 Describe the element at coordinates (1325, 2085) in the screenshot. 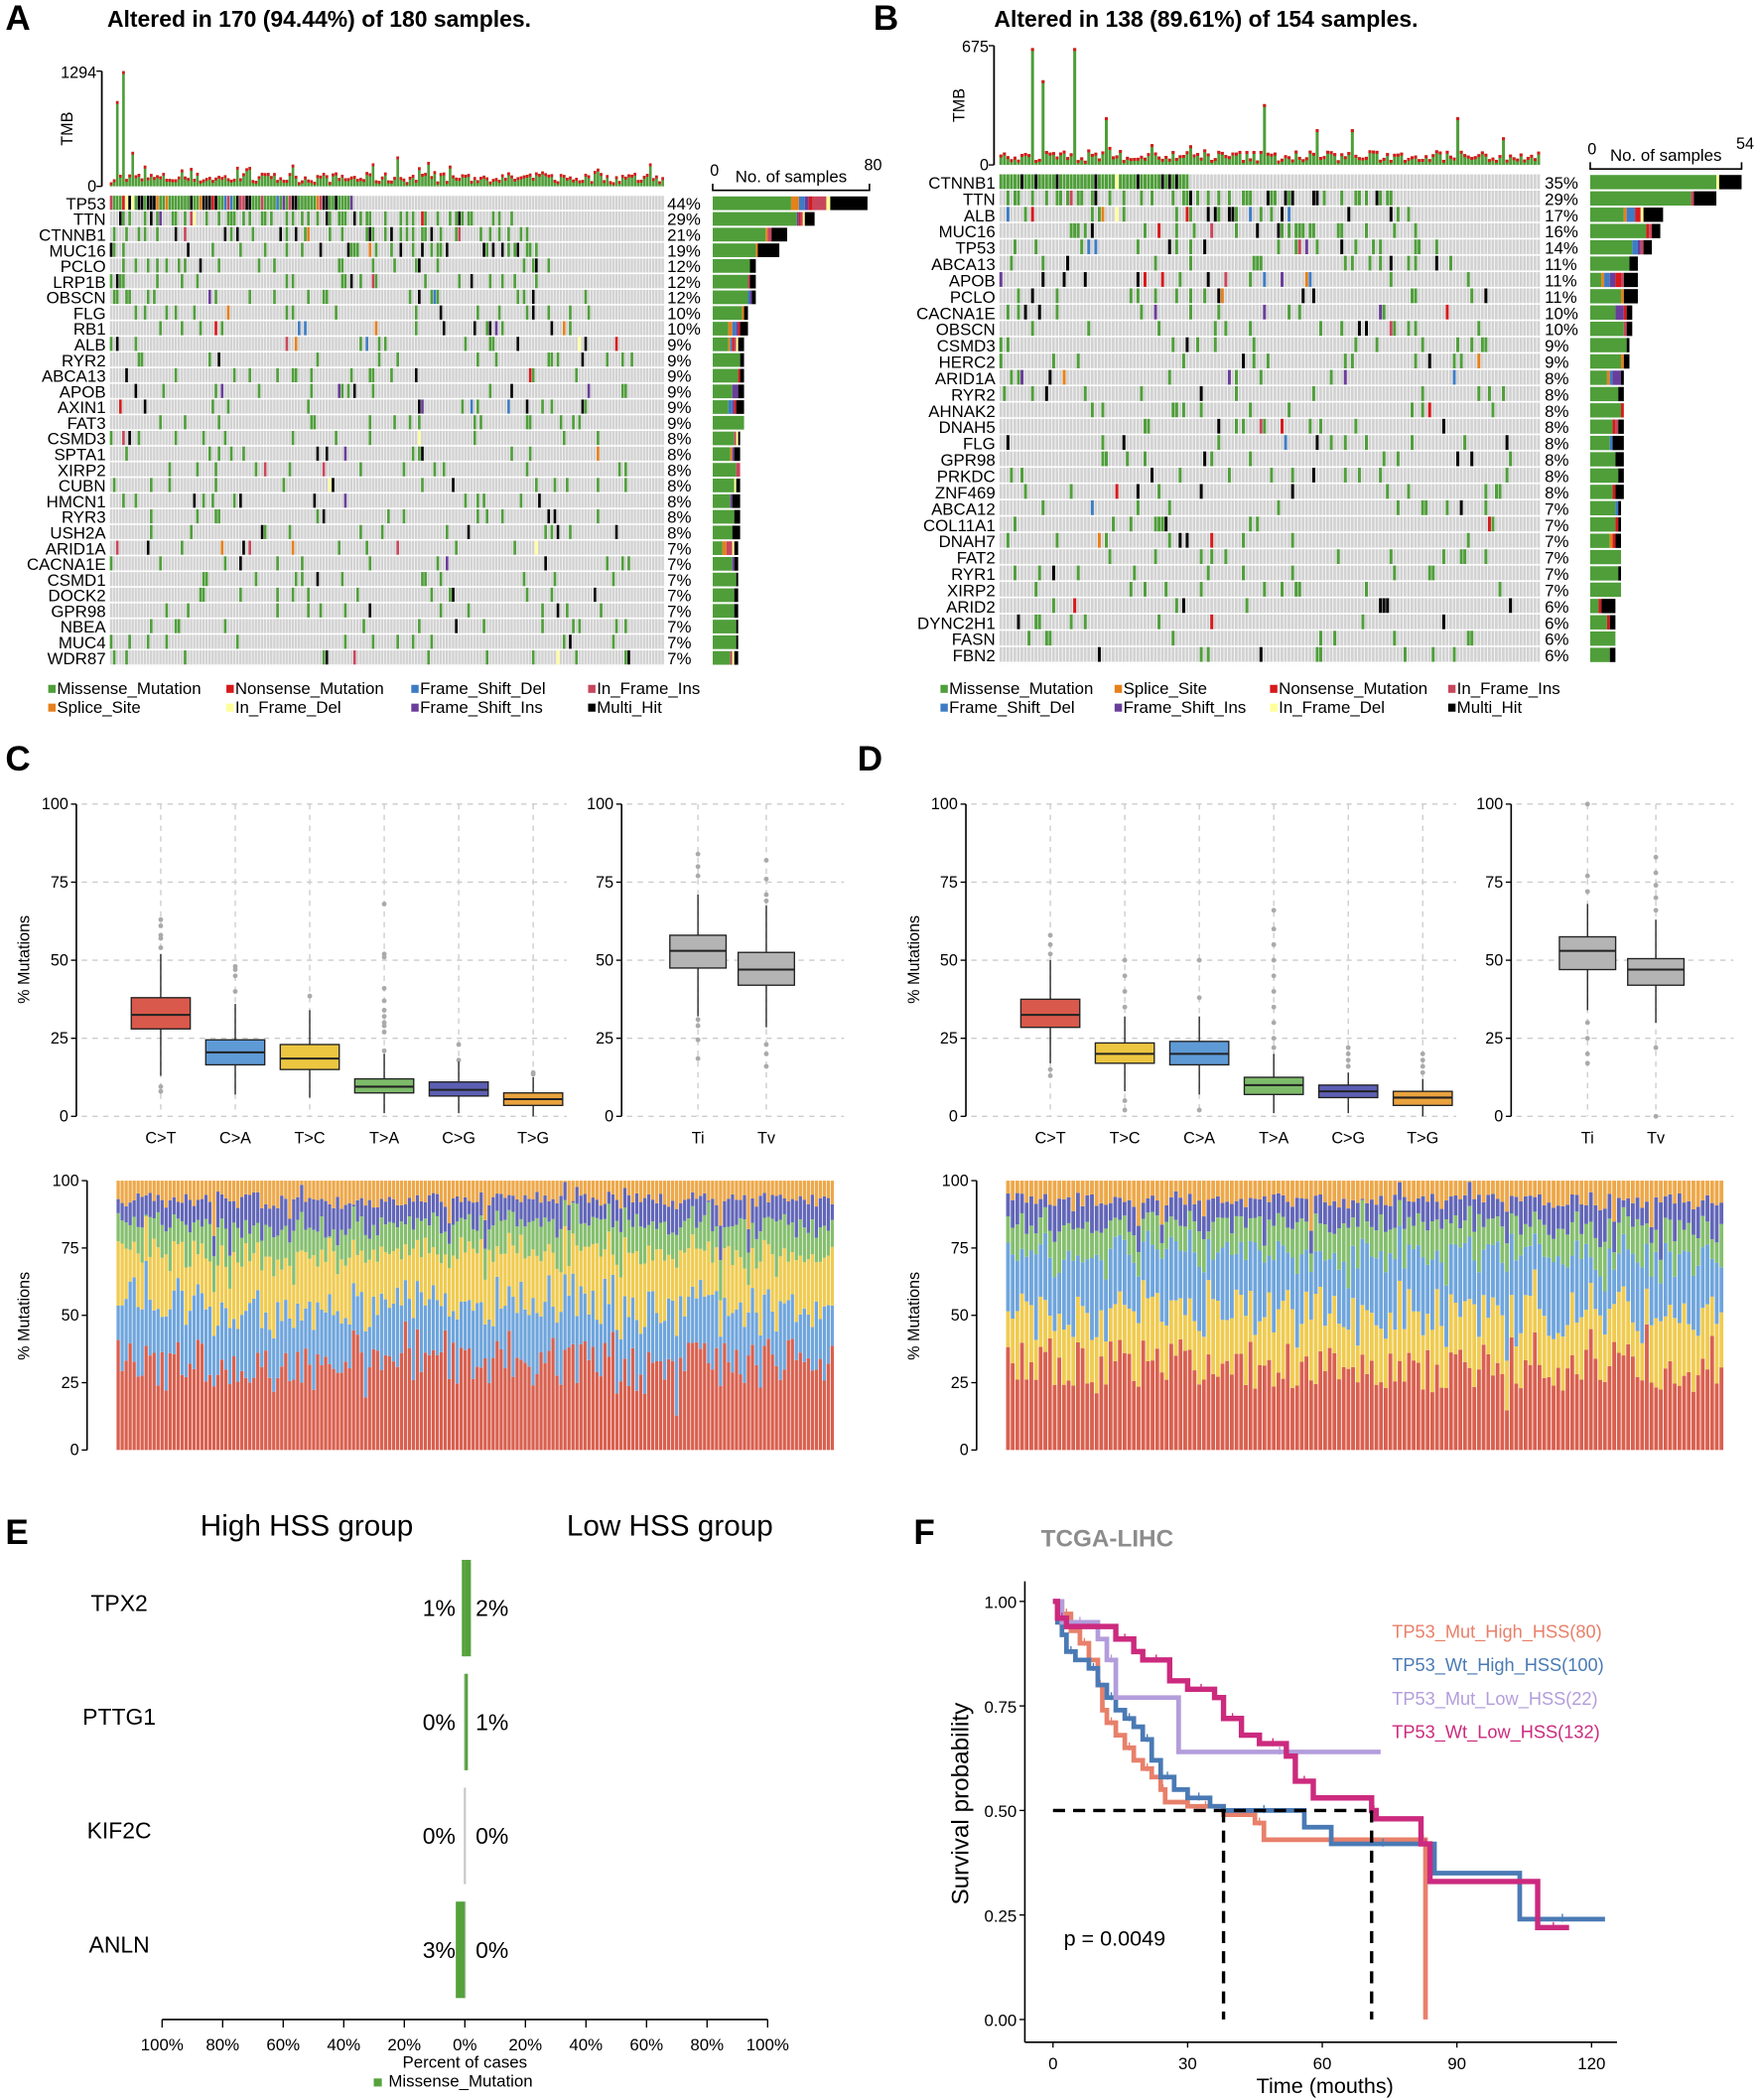

I see `x-axis-title: Time (mouths)` at that location.